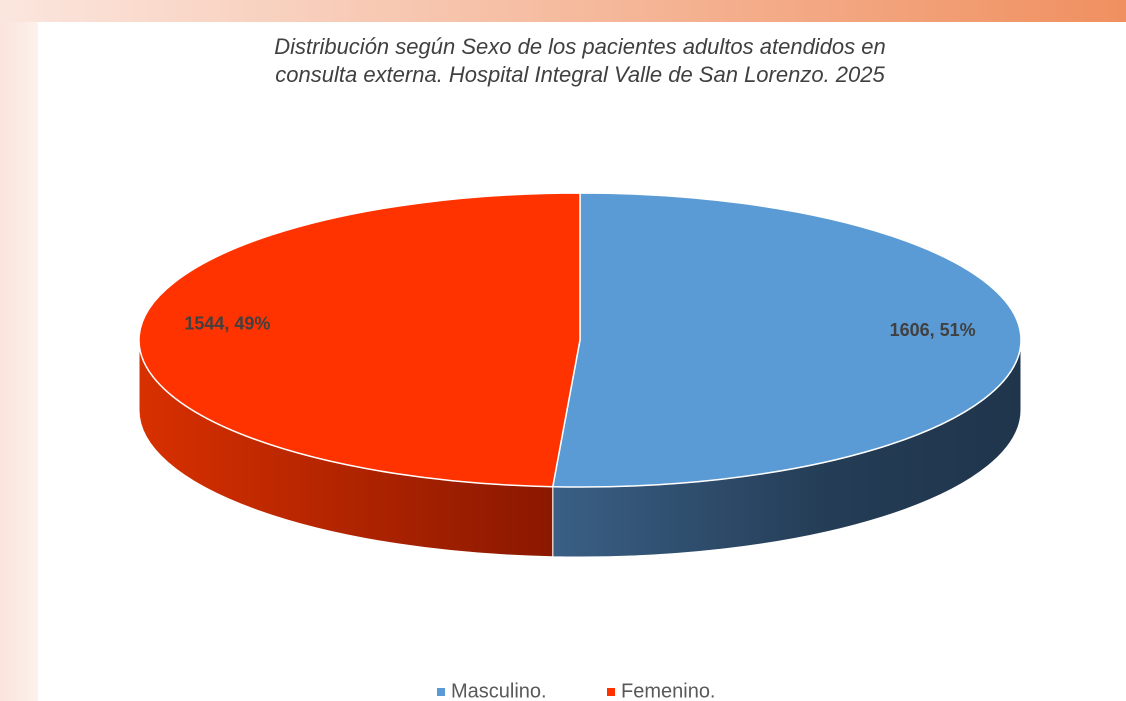 This screenshot has width=1126, height=701. Describe the element at coordinates (576, 690) in the screenshot. I see `legend: Masculino. Femenino.` at that location.